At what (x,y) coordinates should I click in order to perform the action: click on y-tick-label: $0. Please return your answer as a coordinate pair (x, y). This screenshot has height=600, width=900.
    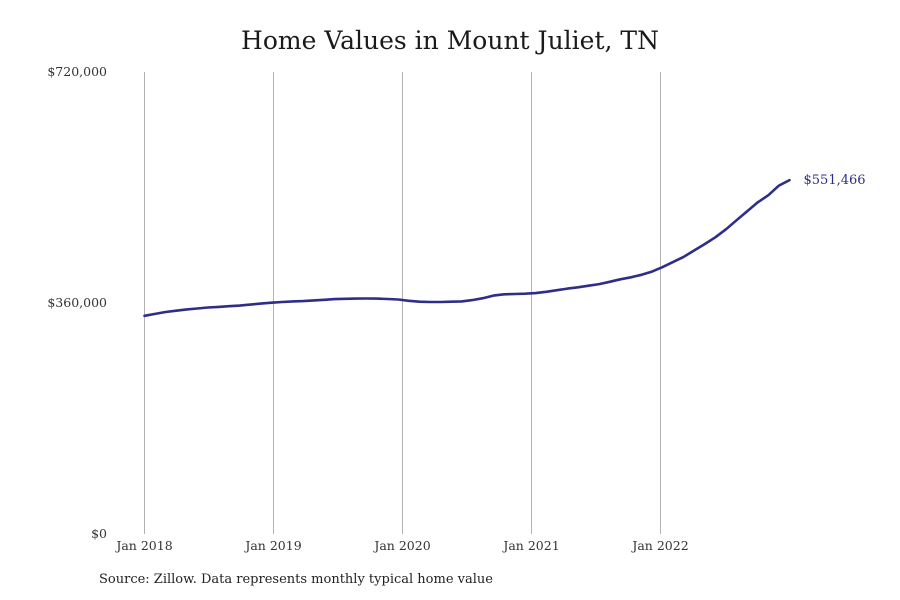
    Looking at the image, I should click on (99, 533).